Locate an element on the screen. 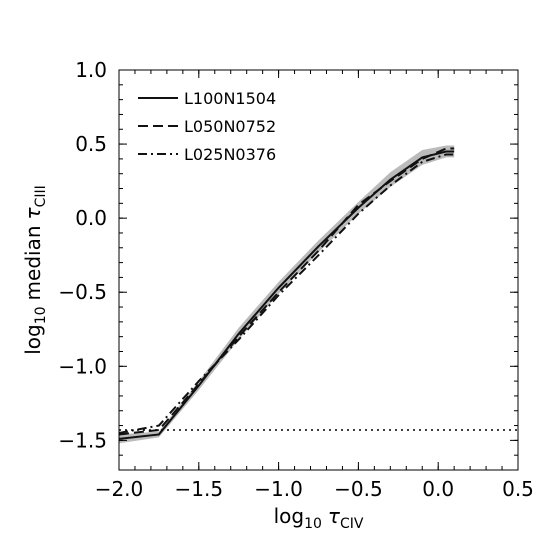 The height and width of the screenshot is (540, 540). legend-label-L100N1504: L100N1504 is located at coordinates (230, 98).